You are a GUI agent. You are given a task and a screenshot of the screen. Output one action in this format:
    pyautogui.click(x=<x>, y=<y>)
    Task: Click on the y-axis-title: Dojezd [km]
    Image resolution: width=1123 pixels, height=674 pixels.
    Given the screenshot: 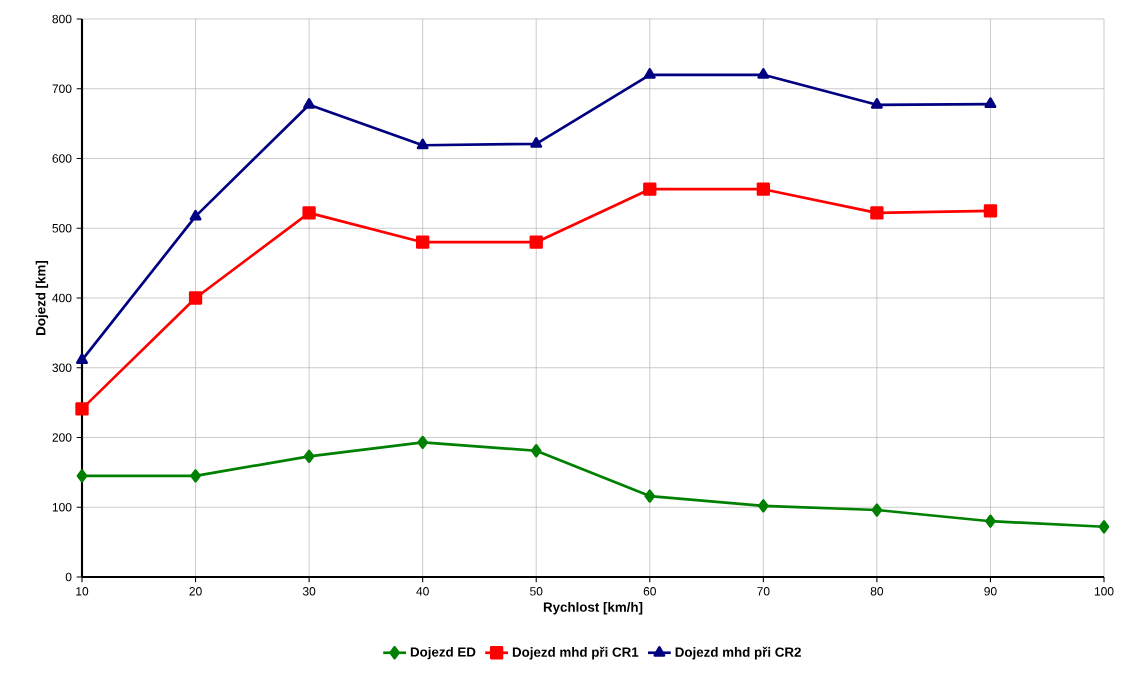 What is the action you would take?
    pyautogui.click(x=42, y=297)
    